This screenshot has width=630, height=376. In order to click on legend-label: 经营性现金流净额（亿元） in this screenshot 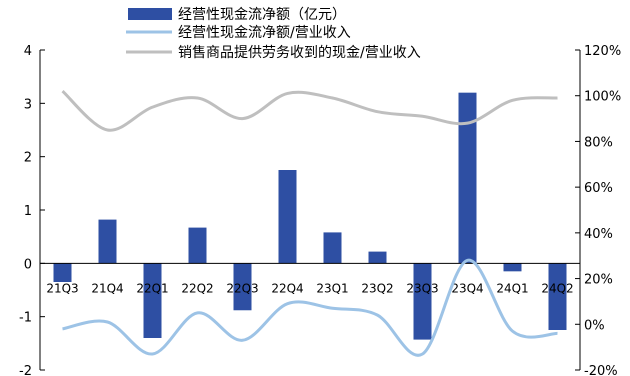, I will do `click(262, 15)`.